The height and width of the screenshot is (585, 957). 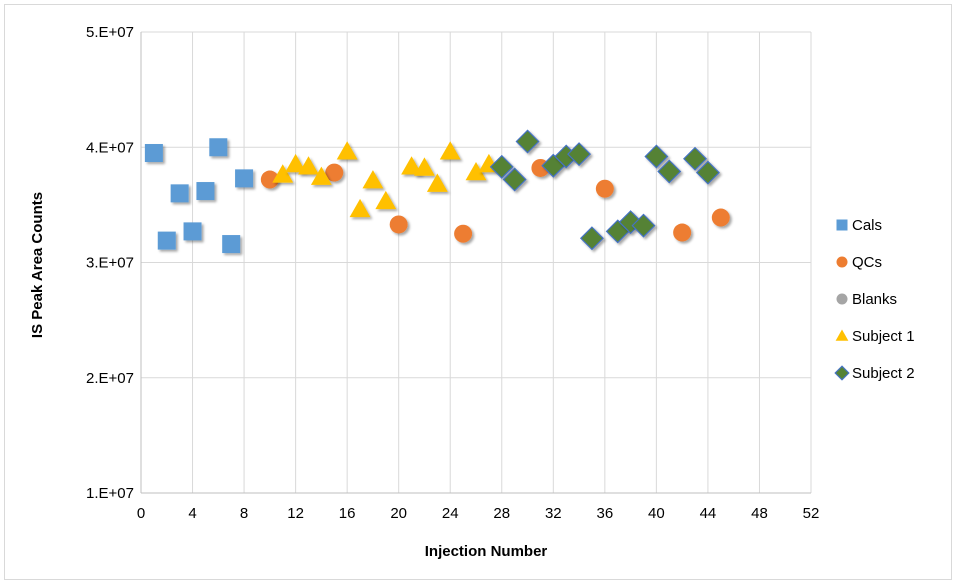 I want to click on subject-2-legend-label: Subject 2, so click(x=883, y=373).